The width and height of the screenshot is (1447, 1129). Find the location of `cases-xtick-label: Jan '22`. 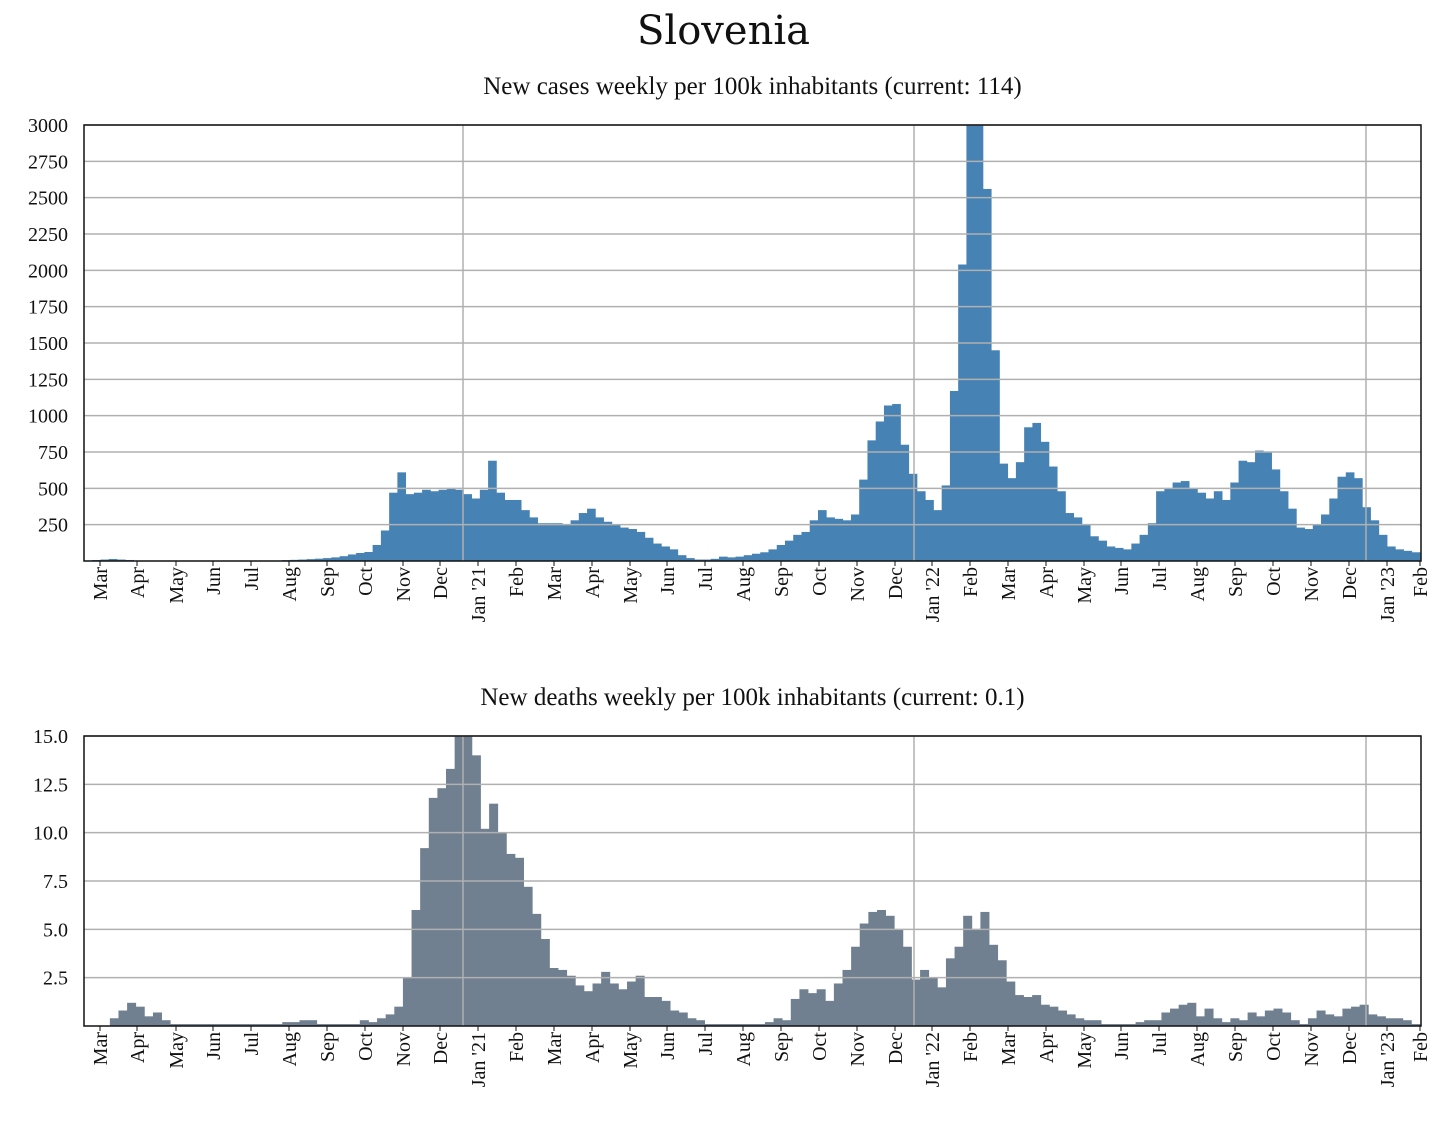

cases-xtick-label: Jan '22 is located at coordinates (933, 594).